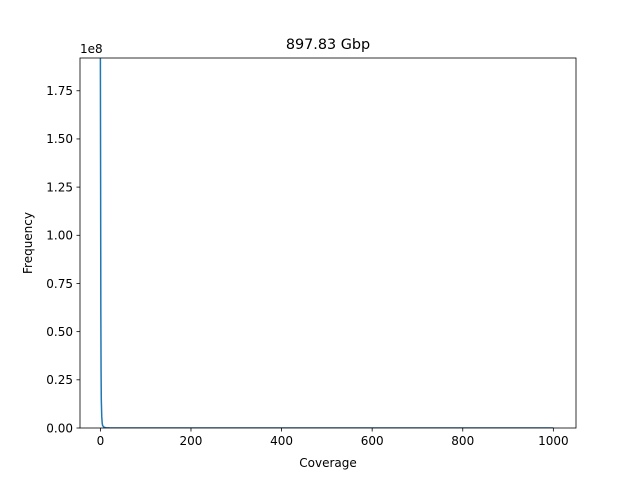 This screenshot has height=480, width=640. What do you see at coordinates (328, 463) in the screenshot?
I see `x-axis-label: Coverage` at bounding box center [328, 463].